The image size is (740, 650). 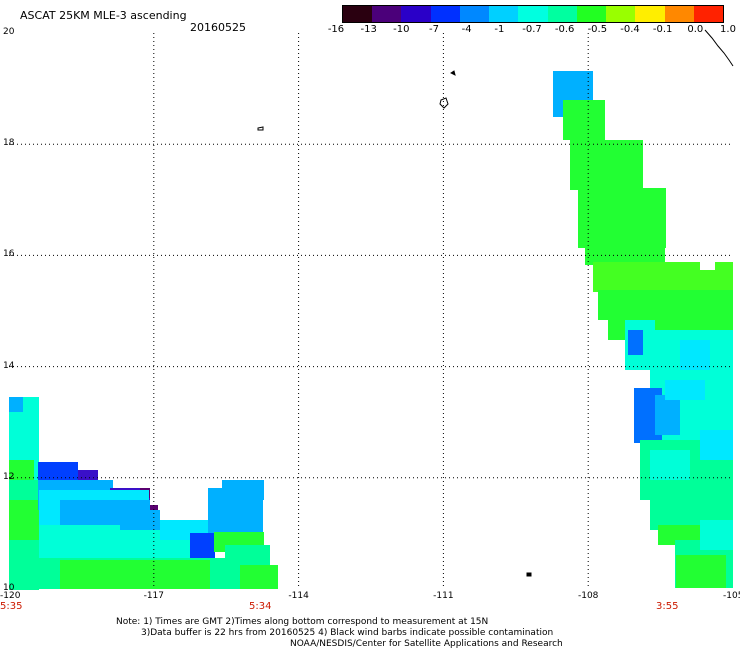 What do you see at coordinates (597, 29) in the screenshot?
I see `colorbar-label: -0.5` at bounding box center [597, 29].